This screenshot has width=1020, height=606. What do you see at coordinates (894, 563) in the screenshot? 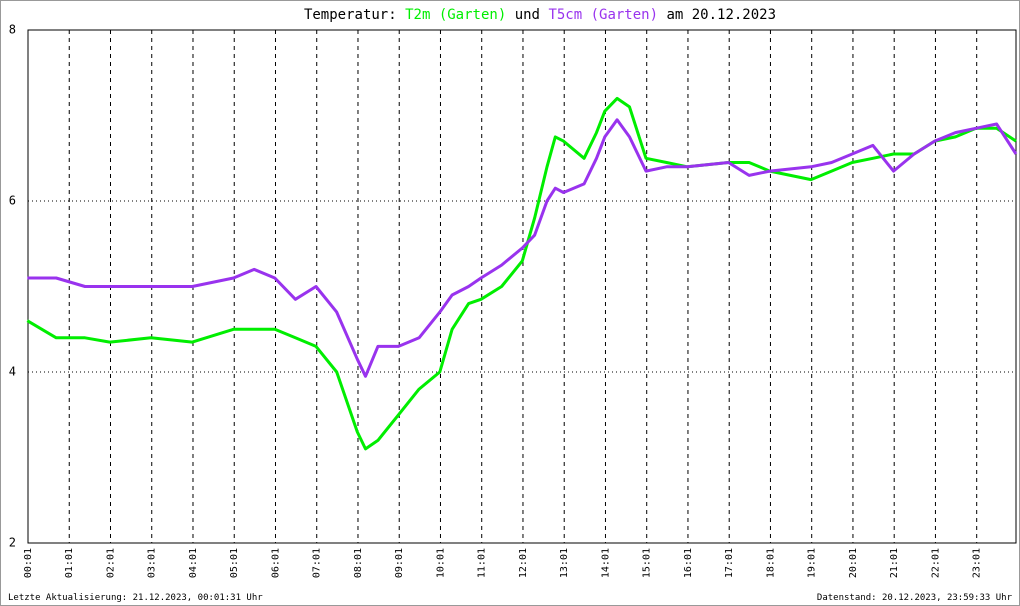
I see `x-tick-label: 21:01` at bounding box center [894, 563].